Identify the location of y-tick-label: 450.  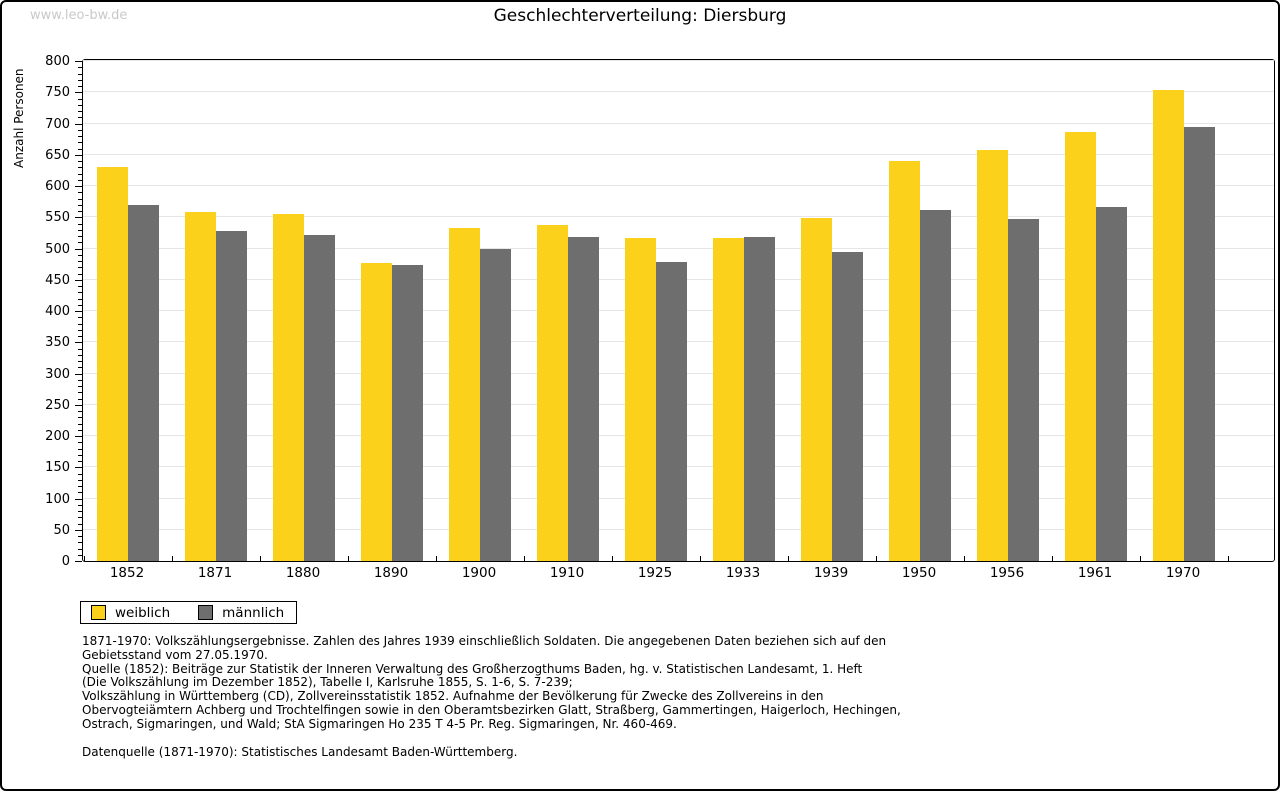
(57, 280).